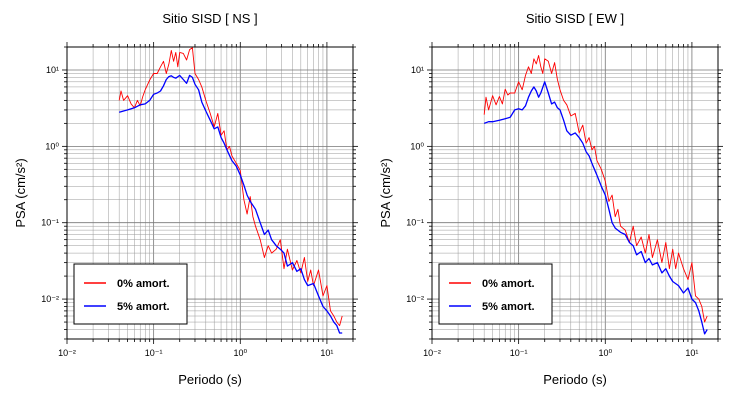 Image resolution: width=730 pixels, height=400 pixels. What do you see at coordinates (575, 18) in the screenshot?
I see `chart-title: Sitio SISD [ EW ]` at bounding box center [575, 18].